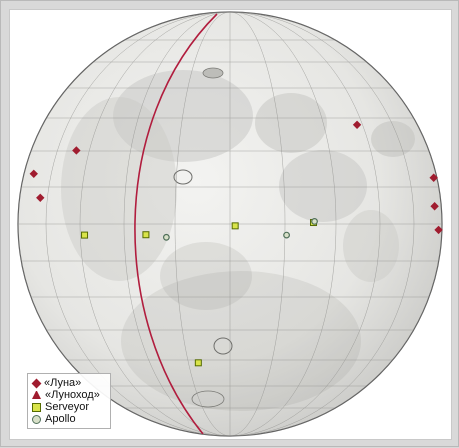  What do you see at coordinates (63, 383) in the screenshot?
I see `legend-label-luna: «Луна»` at bounding box center [63, 383].